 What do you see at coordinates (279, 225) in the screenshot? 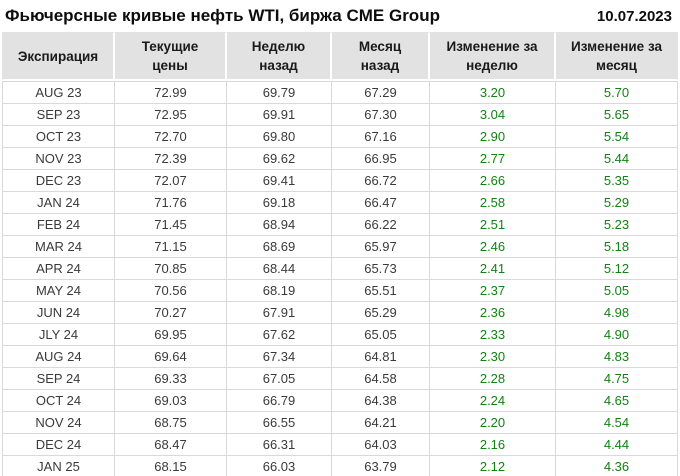
I see `cell-week-ago: 68.94` at bounding box center [279, 225].